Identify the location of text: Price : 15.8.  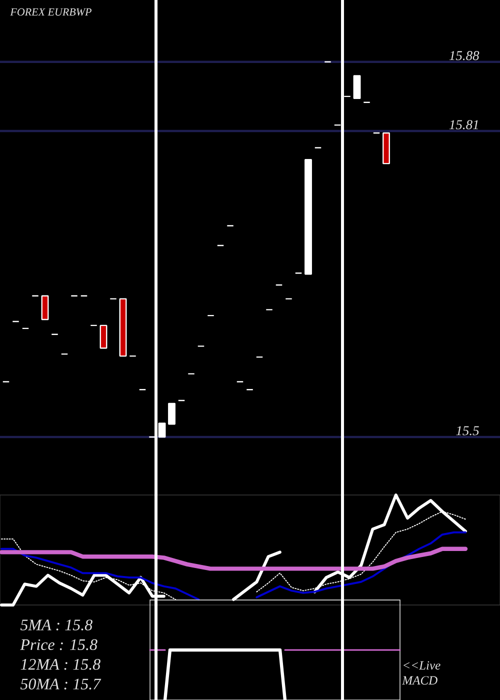
(59, 644).